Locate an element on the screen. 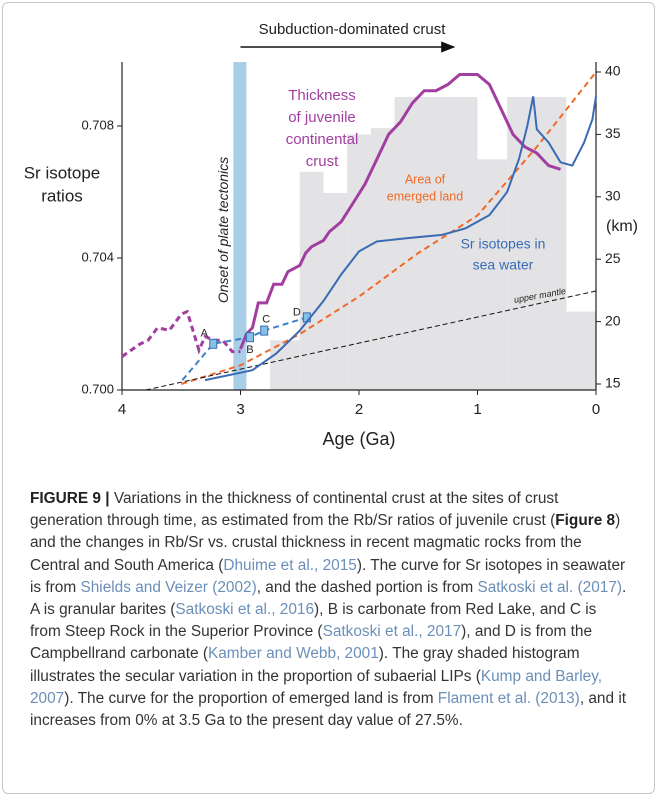 This screenshot has width=657, height=796. point-label: B is located at coordinates (249, 350).